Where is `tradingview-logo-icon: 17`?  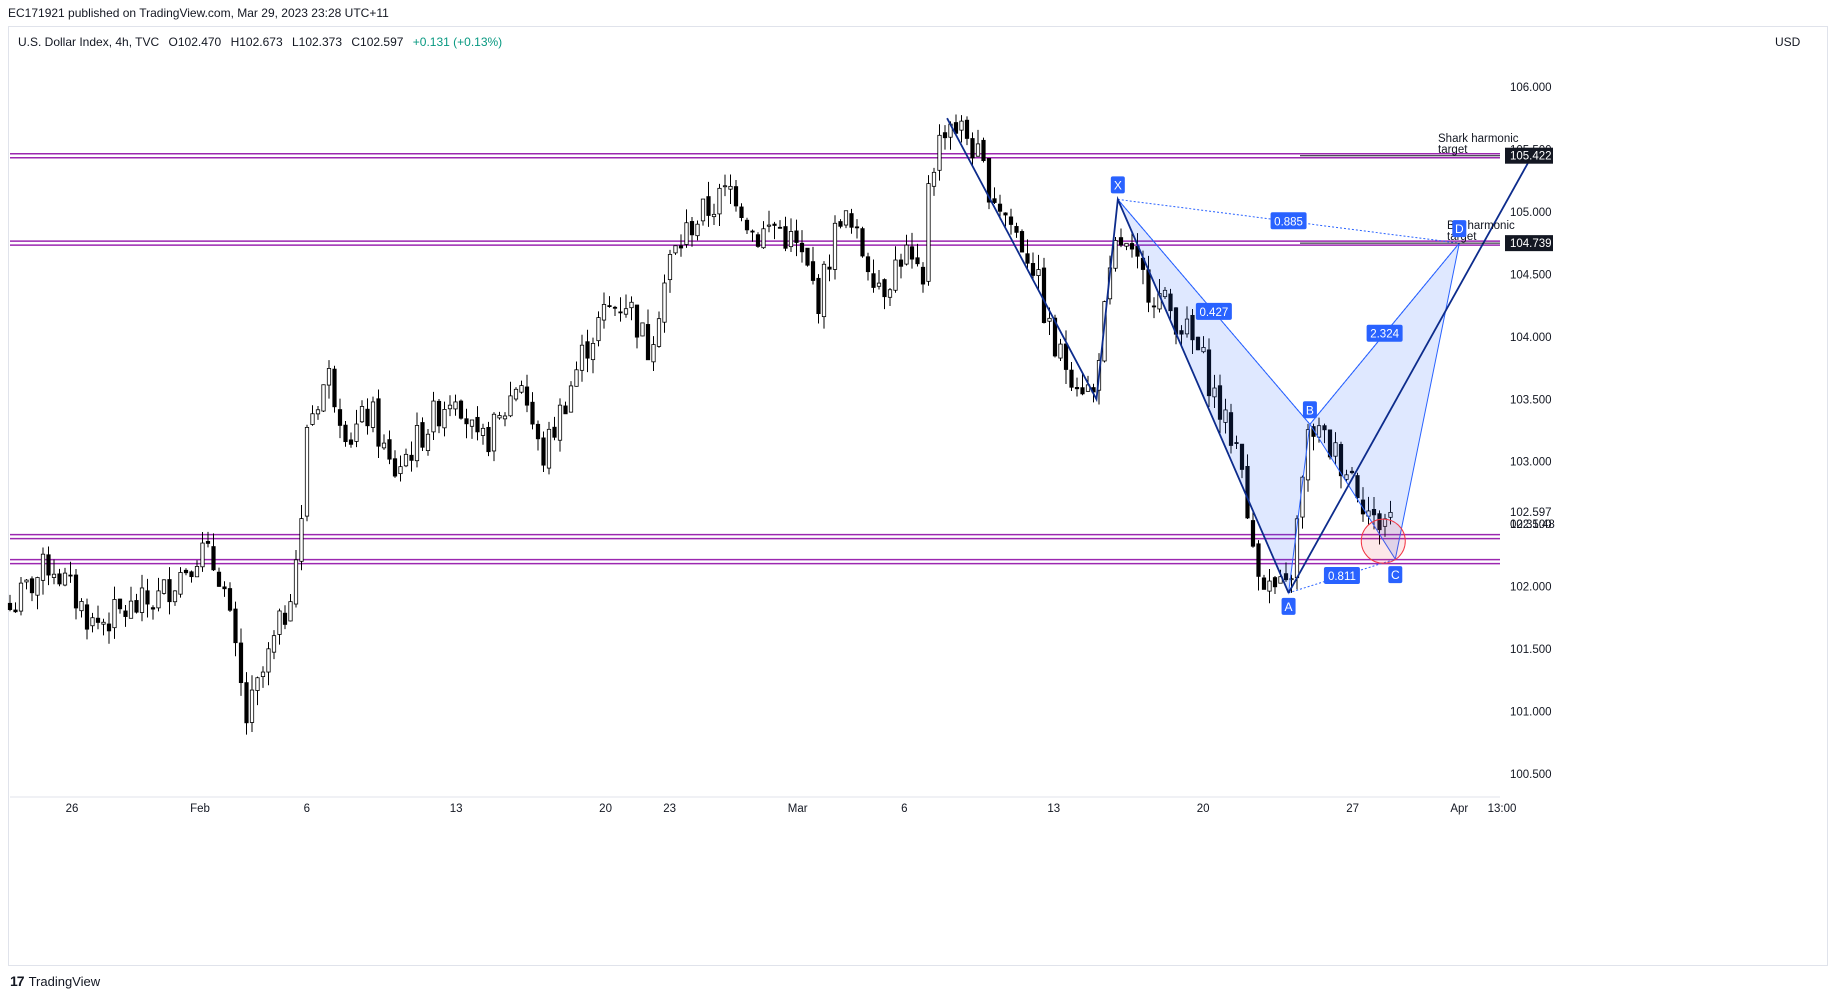
tradingview-logo-icon: 17 is located at coordinates (17, 981).